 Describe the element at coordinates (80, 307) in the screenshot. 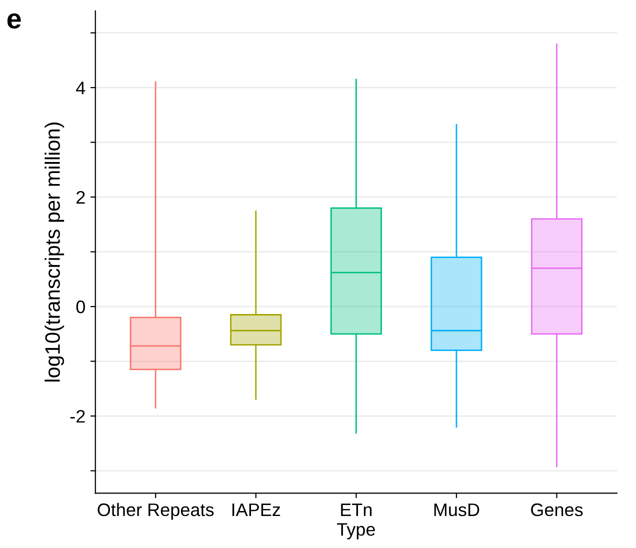

I see `y-tick-label: 0` at that location.